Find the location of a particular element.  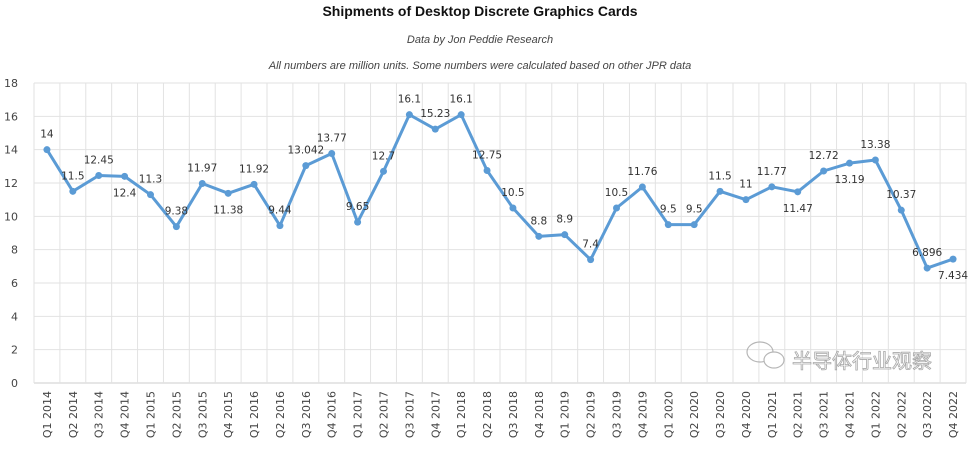

x-tick-label: Q1 2018 is located at coordinates (461, 414).